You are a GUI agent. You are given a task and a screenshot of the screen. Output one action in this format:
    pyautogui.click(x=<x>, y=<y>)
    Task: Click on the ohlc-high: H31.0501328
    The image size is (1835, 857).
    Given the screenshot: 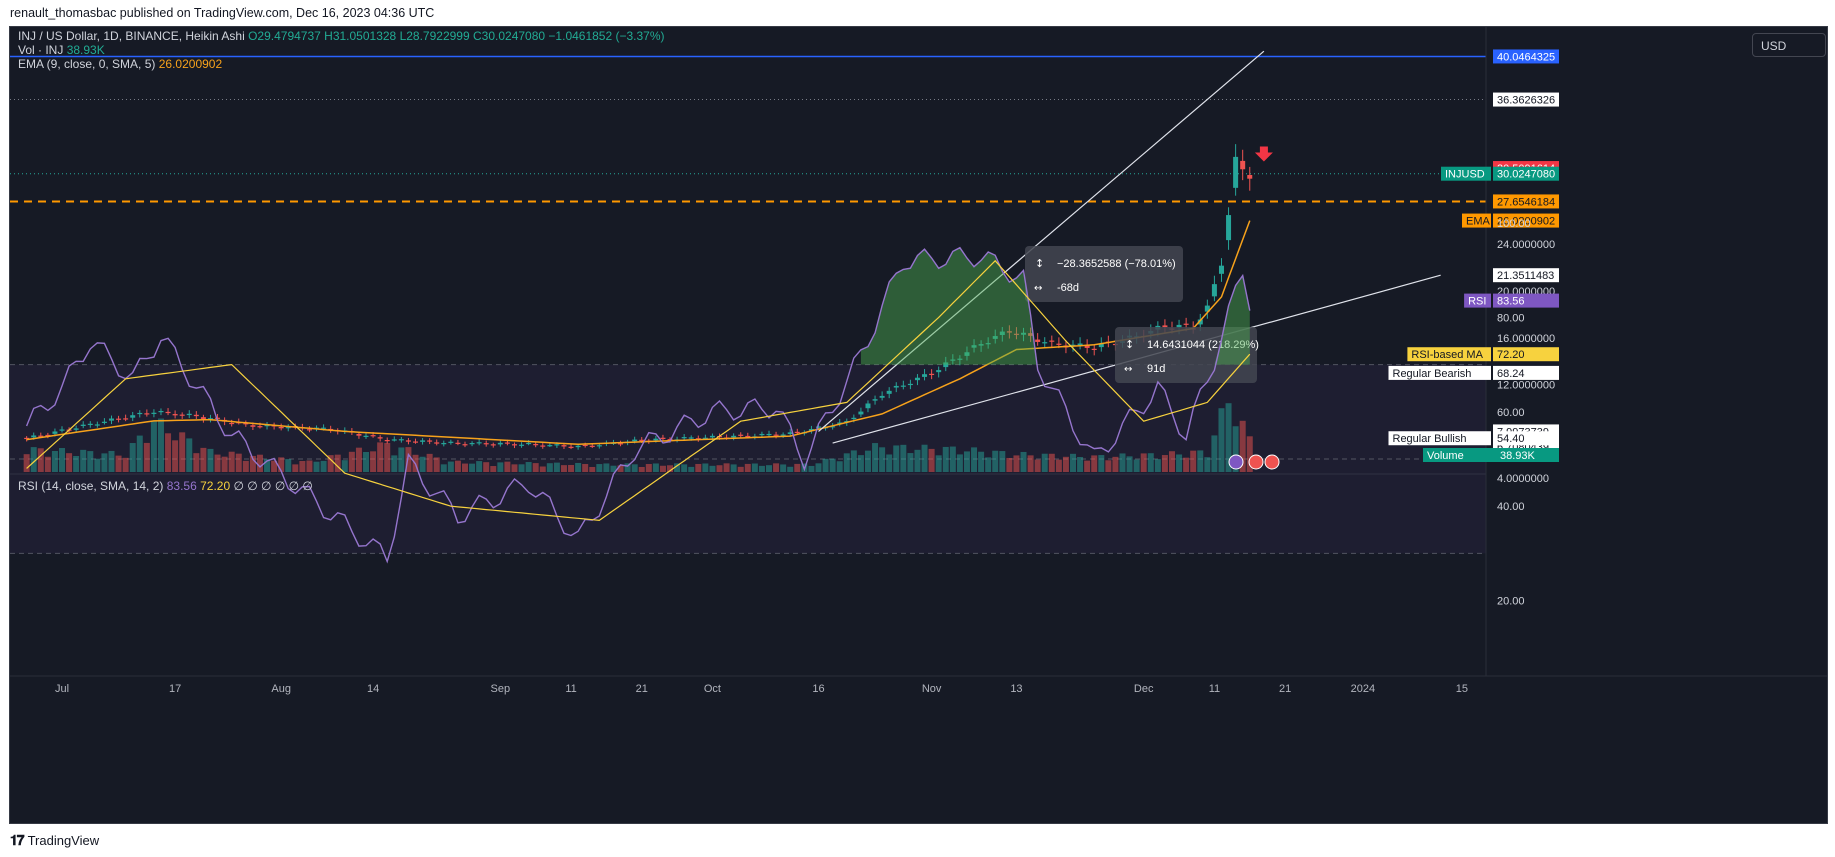 What is the action you would take?
    pyautogui.click(x=360, y=36)
    